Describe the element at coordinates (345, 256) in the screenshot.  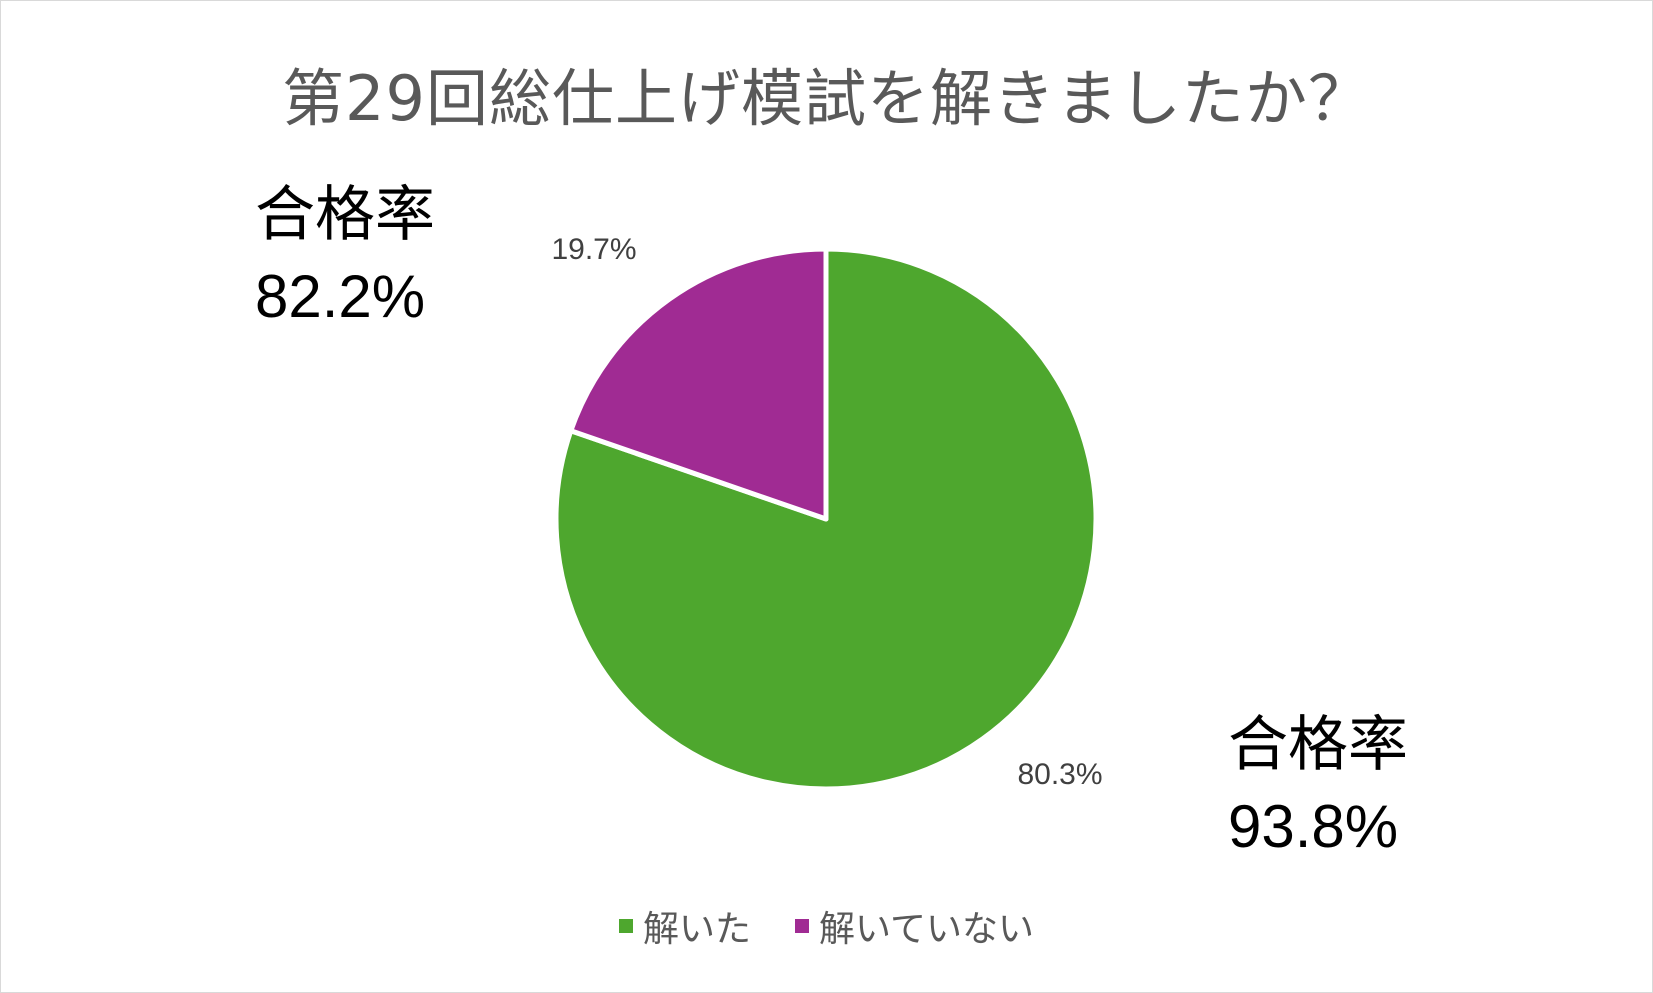
I see `pass-rate-note-left: 合格率 82.2%` at that location.